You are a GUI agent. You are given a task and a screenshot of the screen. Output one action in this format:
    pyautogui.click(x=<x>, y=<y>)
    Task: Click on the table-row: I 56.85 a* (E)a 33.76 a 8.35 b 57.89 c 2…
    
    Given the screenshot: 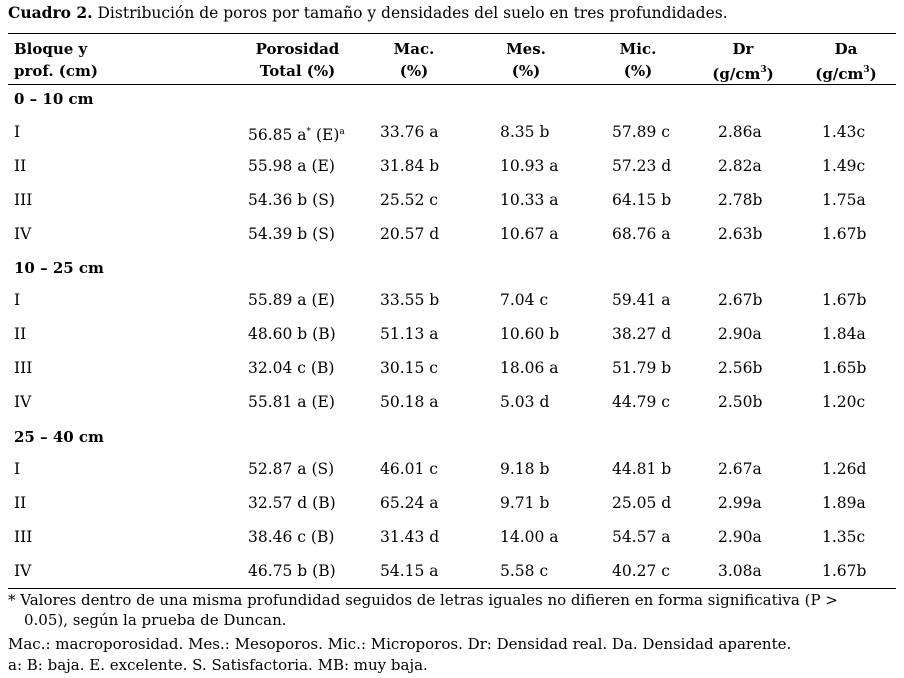 What is the action you would take?
    pyautogui.click(x=452, y=132)
    